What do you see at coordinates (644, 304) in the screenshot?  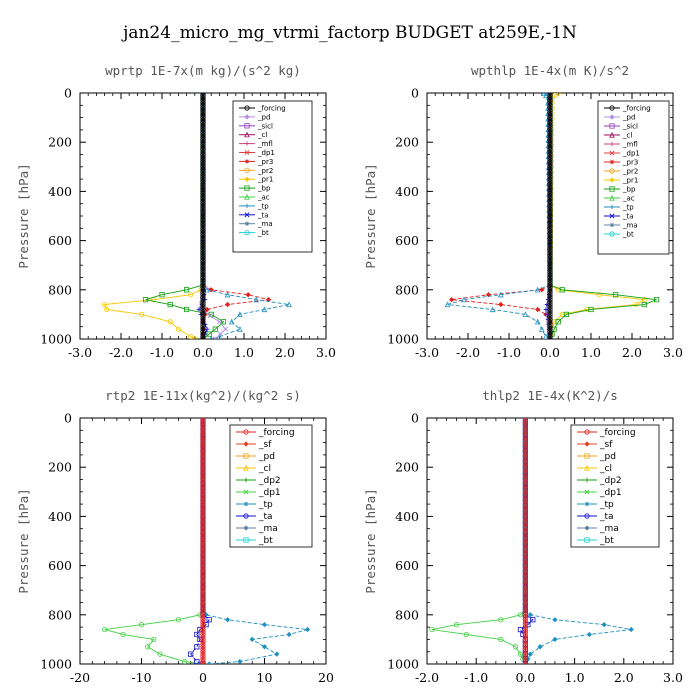 I see `series-point-bp` at bounding box center [644, 304].